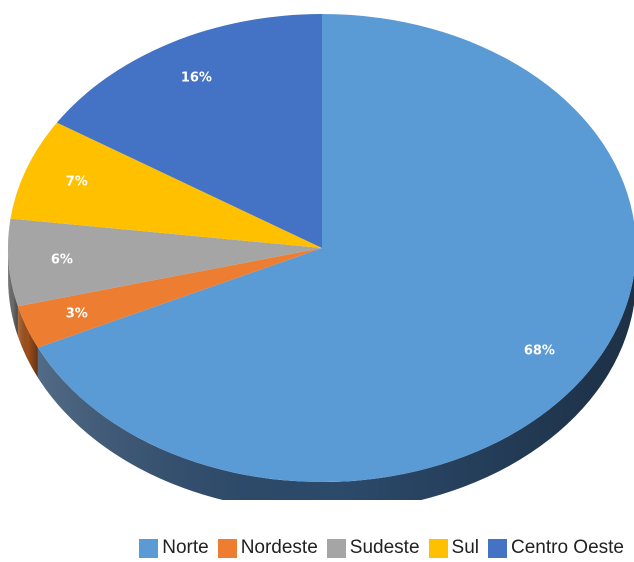  I want to click on legend-item-sul: Sul, so click(453, 548).